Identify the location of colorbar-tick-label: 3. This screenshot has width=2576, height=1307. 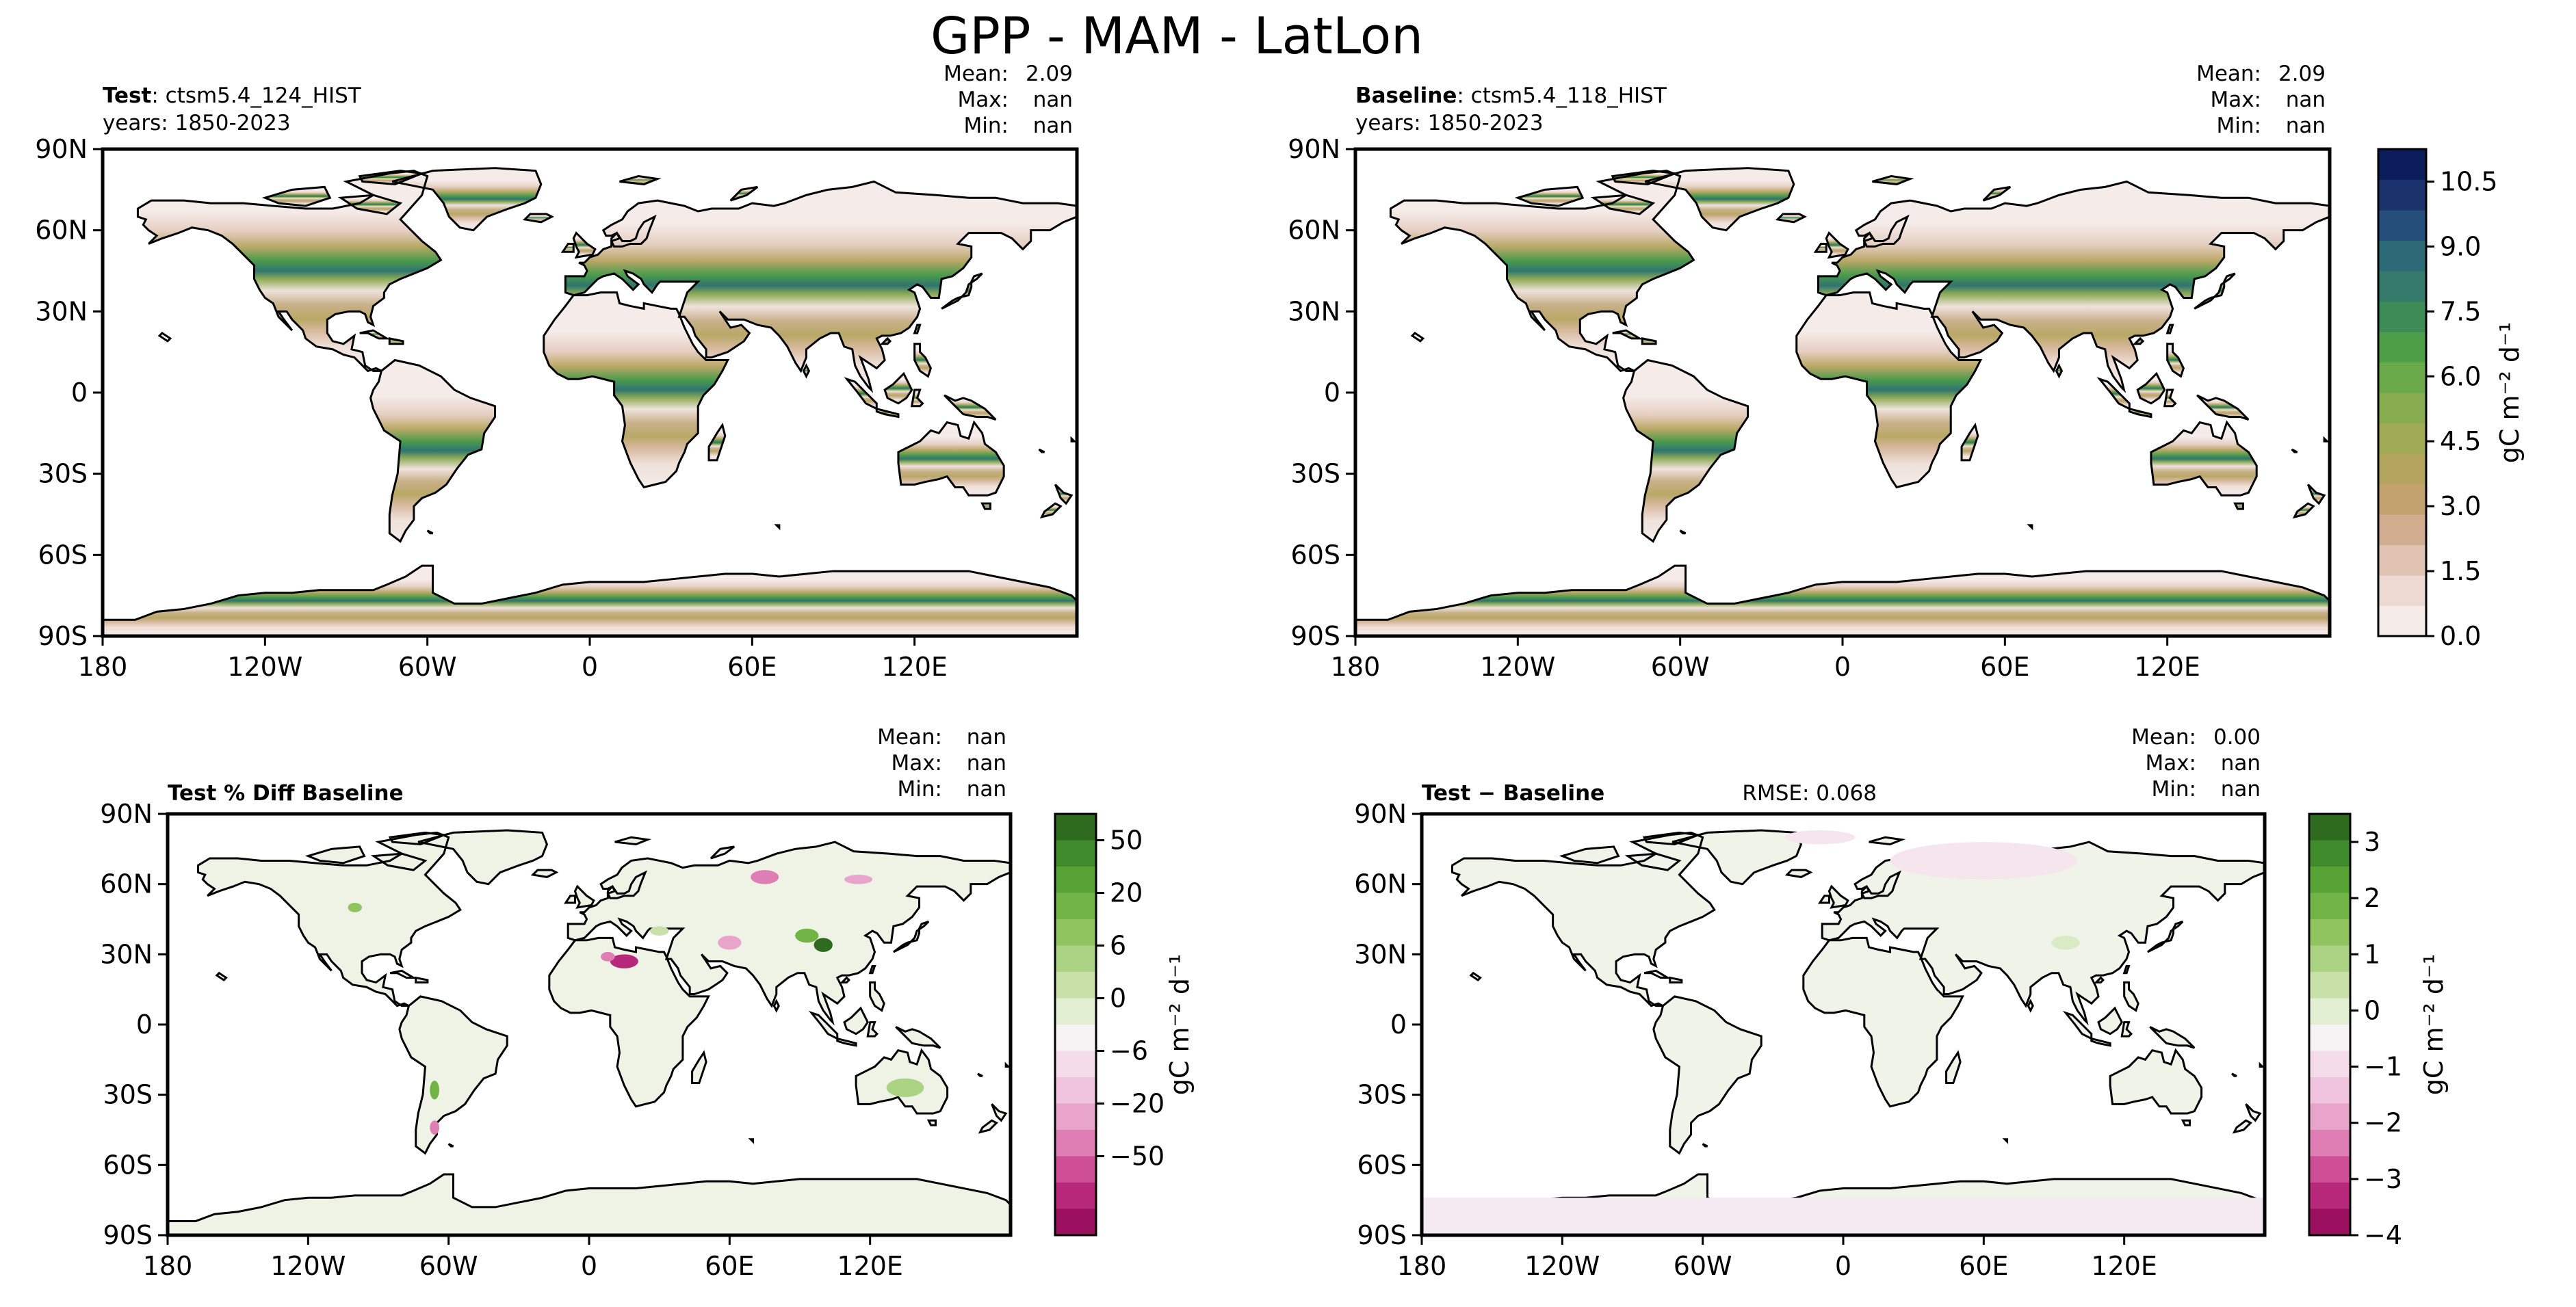
(2372, 842).